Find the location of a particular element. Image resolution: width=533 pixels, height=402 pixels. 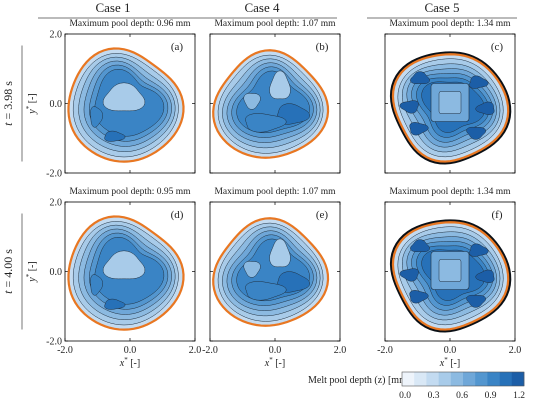

panel-subtitle: Maximum pool depth: 0.95 mm is located at coordinates (130, 192).